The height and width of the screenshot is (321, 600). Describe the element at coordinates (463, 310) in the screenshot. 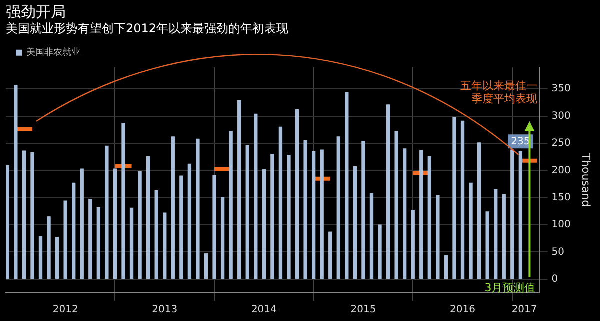

I see `x-tick-label: 2016` at that location.